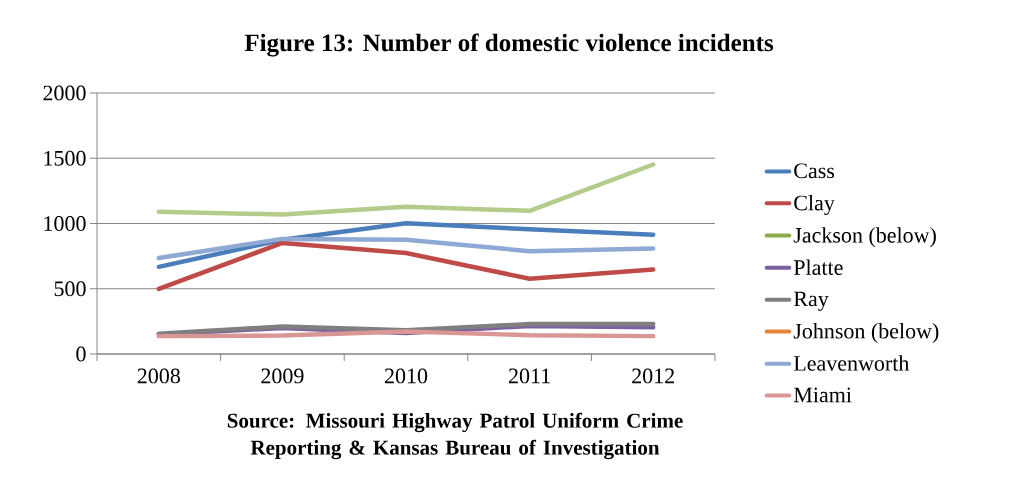 The width and height of the screenshot is (1018, 499). Describe the element at coordinates (65, 223) in the screenshot. I see `y-tick-label: 1000` at that location.